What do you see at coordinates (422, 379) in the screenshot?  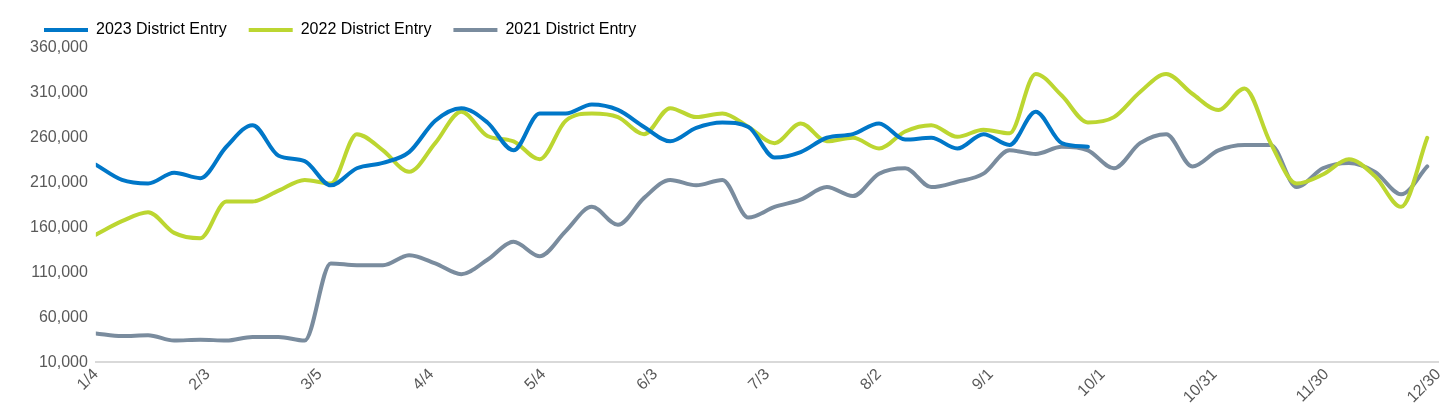 I see `x-tick-label: 4/4` at bounding box center [422, 379].